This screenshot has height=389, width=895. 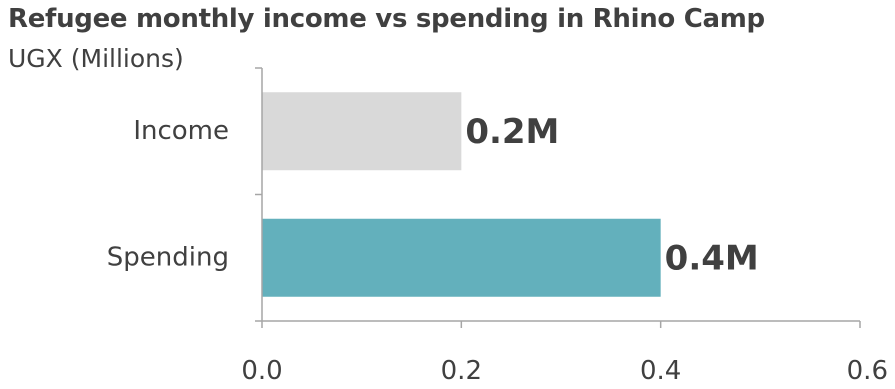 What do you see at coordinates (181, 131) in the screenshot?
I see `category-label-income: Income` at bounding box center [181, 131].